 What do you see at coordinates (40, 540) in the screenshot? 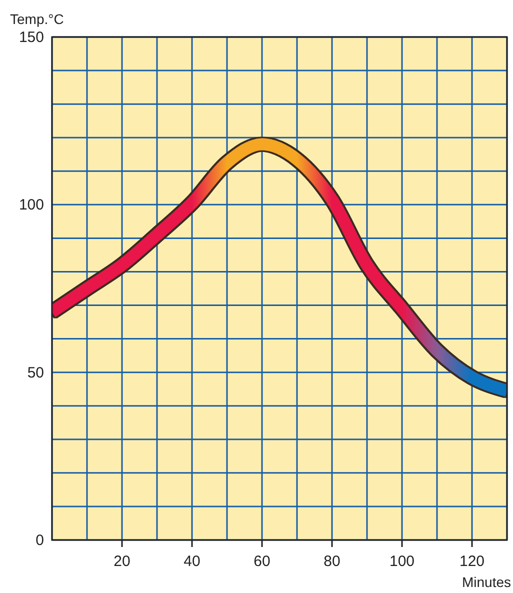
I see `y-tick-label: 0` at bounding box center [40, 540].